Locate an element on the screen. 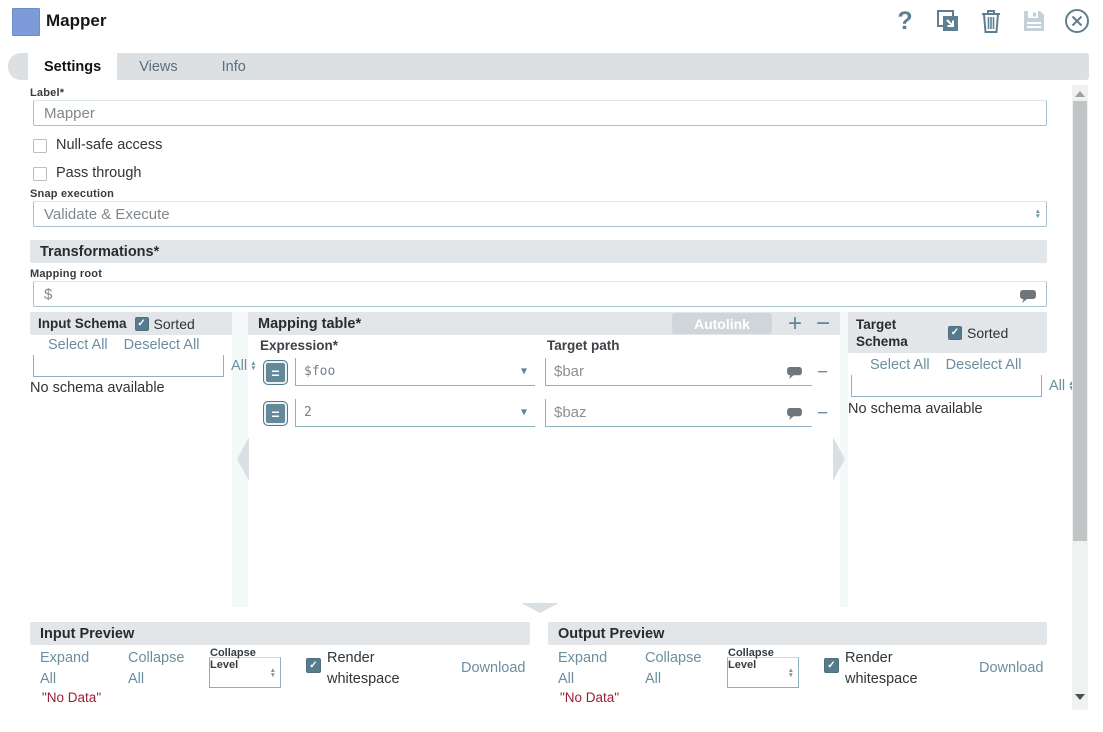 The height and width of the screenshot is (732, 1103). save-icon is located at coordinates (1034, 21).